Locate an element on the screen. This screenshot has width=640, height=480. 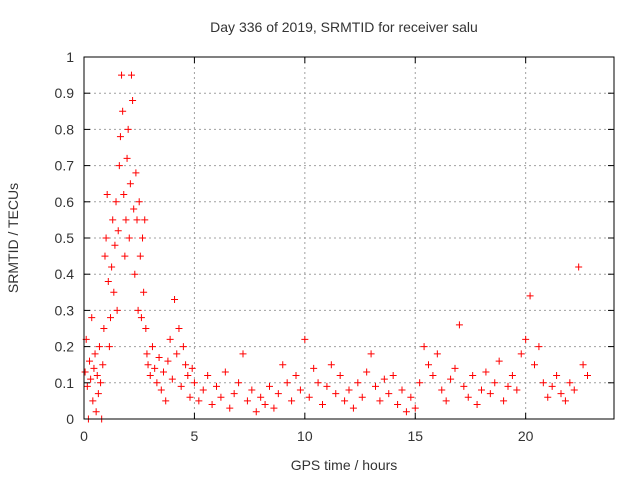
y-tick-label: 0 is located at coordinates (70, 419).